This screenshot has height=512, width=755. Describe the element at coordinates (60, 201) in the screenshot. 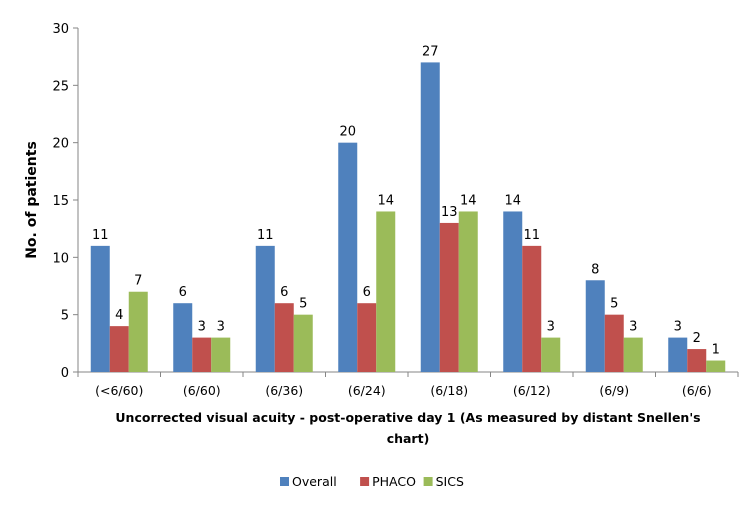

I see `y-tick-label: 15` at that location.